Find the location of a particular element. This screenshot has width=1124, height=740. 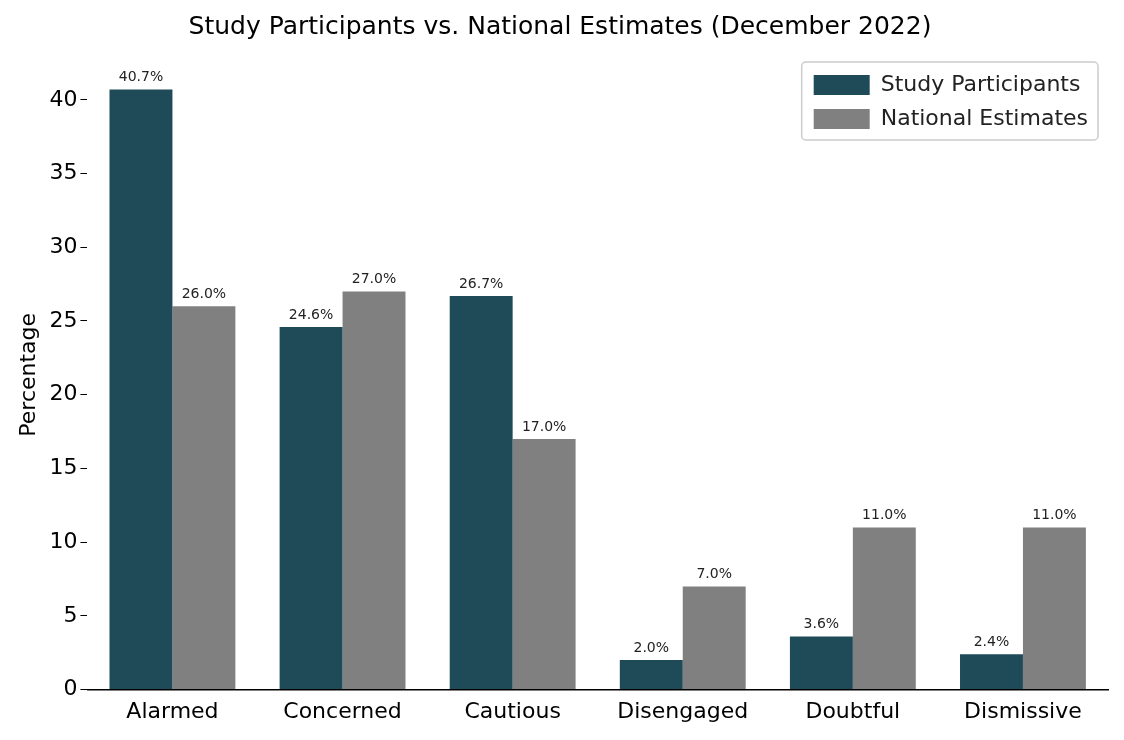

y-tick-label: 15 is located at coordinates (63, 467).